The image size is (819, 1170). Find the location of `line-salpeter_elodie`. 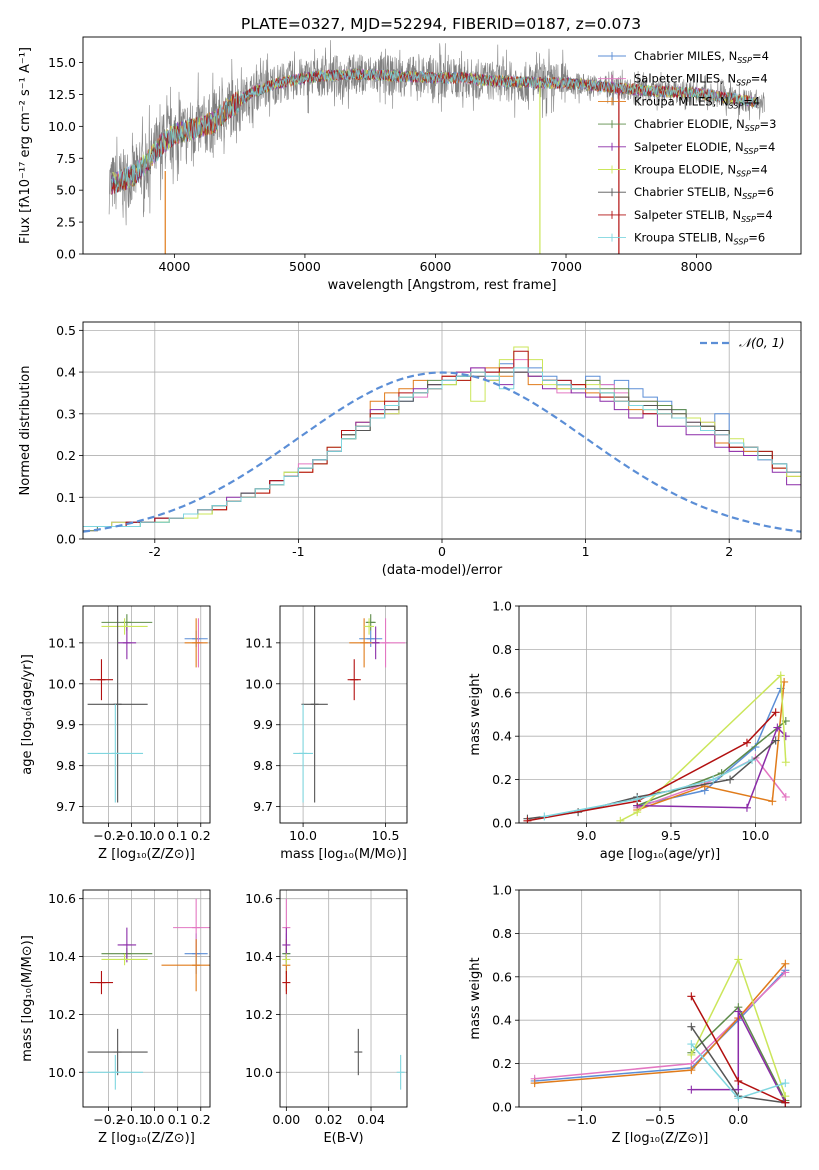

line-salpeter_elodie is located at coordinates (712, 767).